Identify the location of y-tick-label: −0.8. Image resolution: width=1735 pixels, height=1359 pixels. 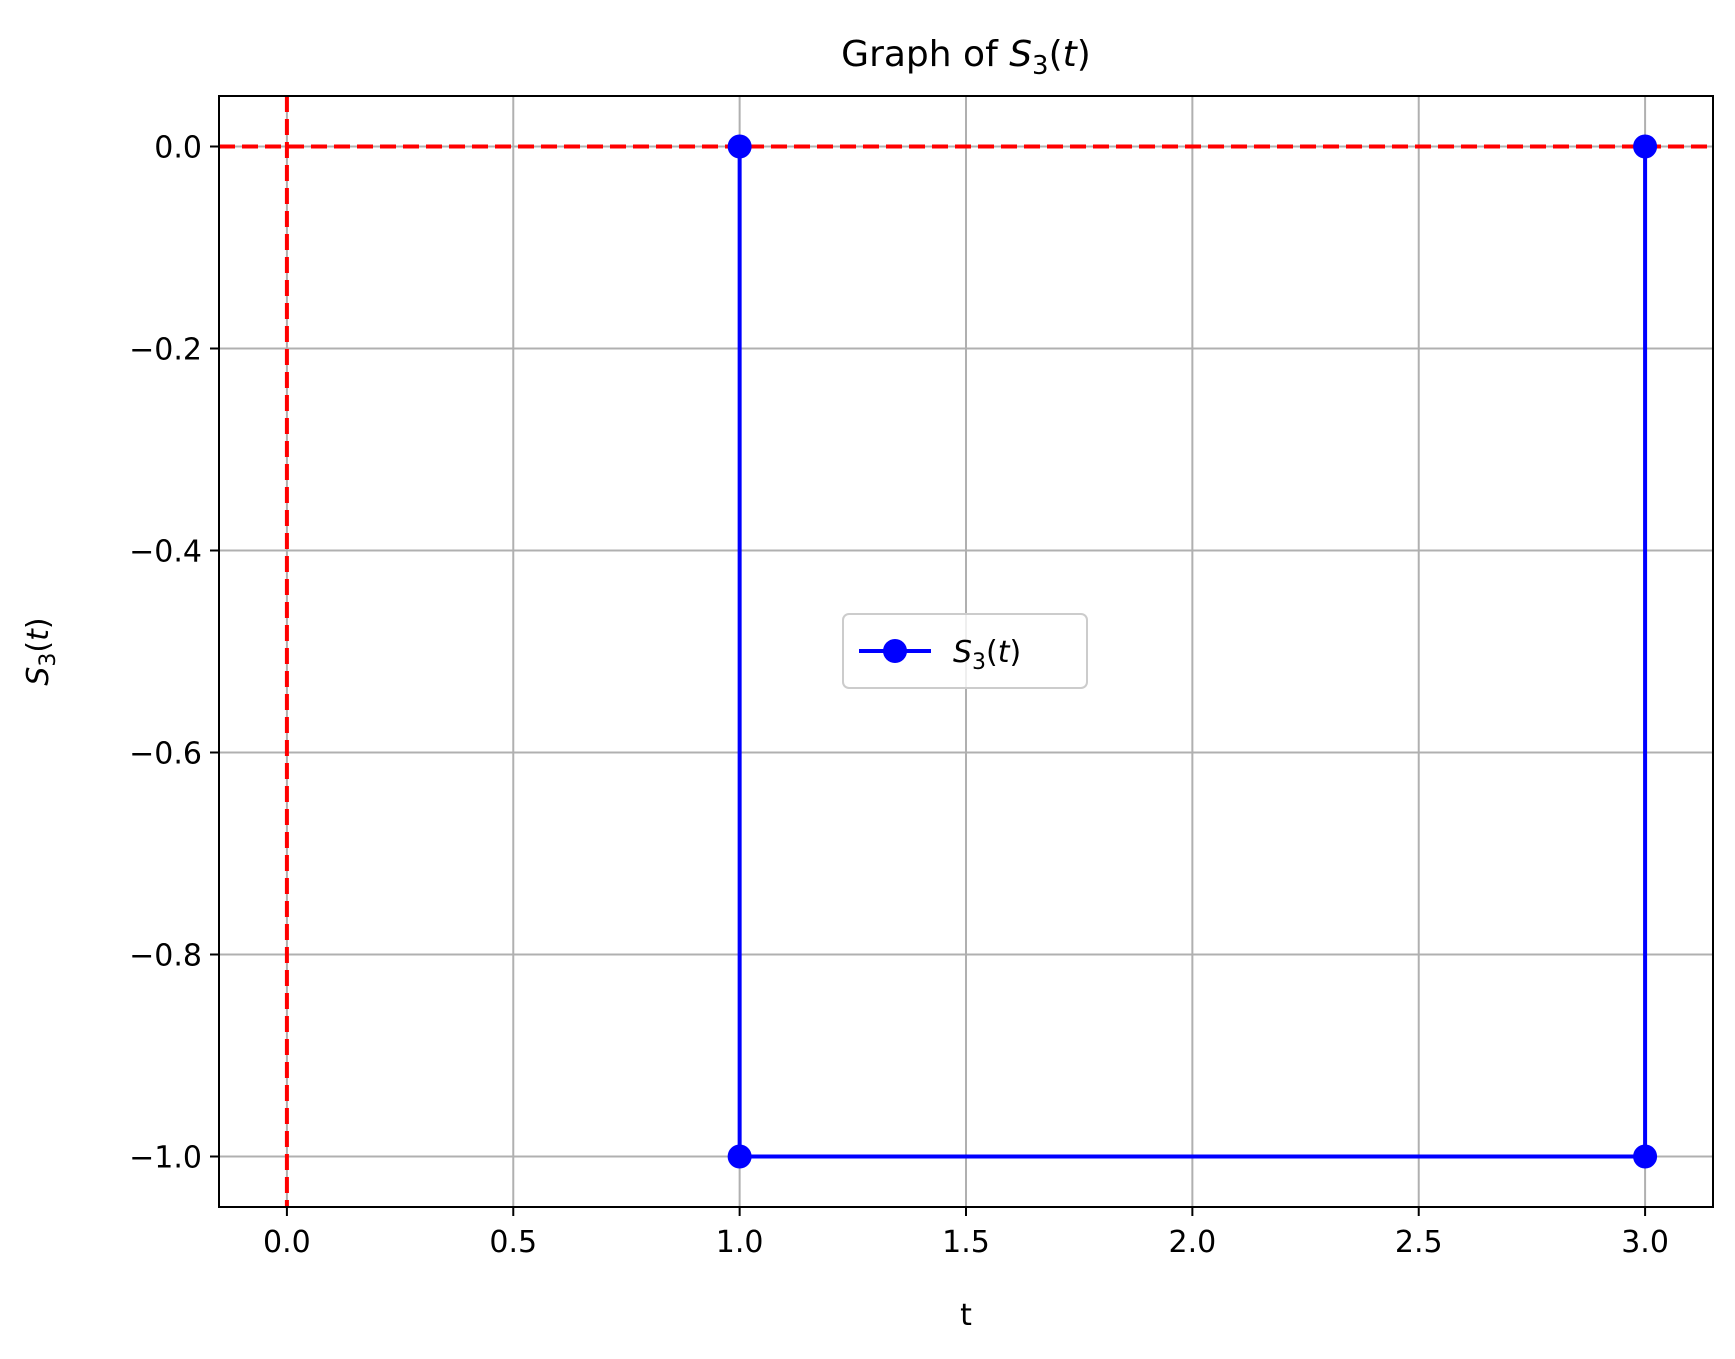
(165, 956).